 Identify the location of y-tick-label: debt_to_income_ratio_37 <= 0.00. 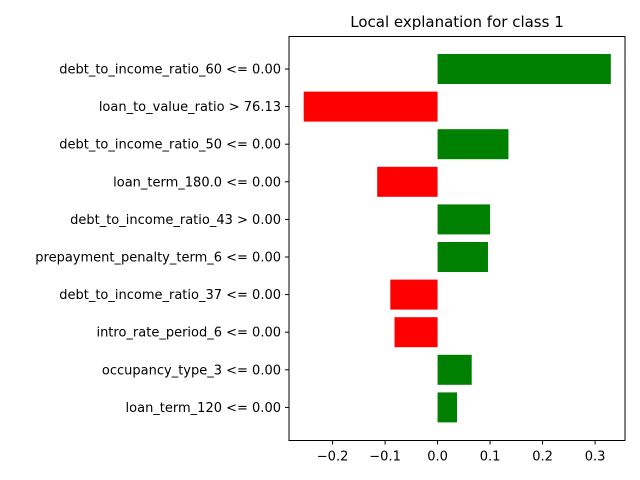
(170, 295).